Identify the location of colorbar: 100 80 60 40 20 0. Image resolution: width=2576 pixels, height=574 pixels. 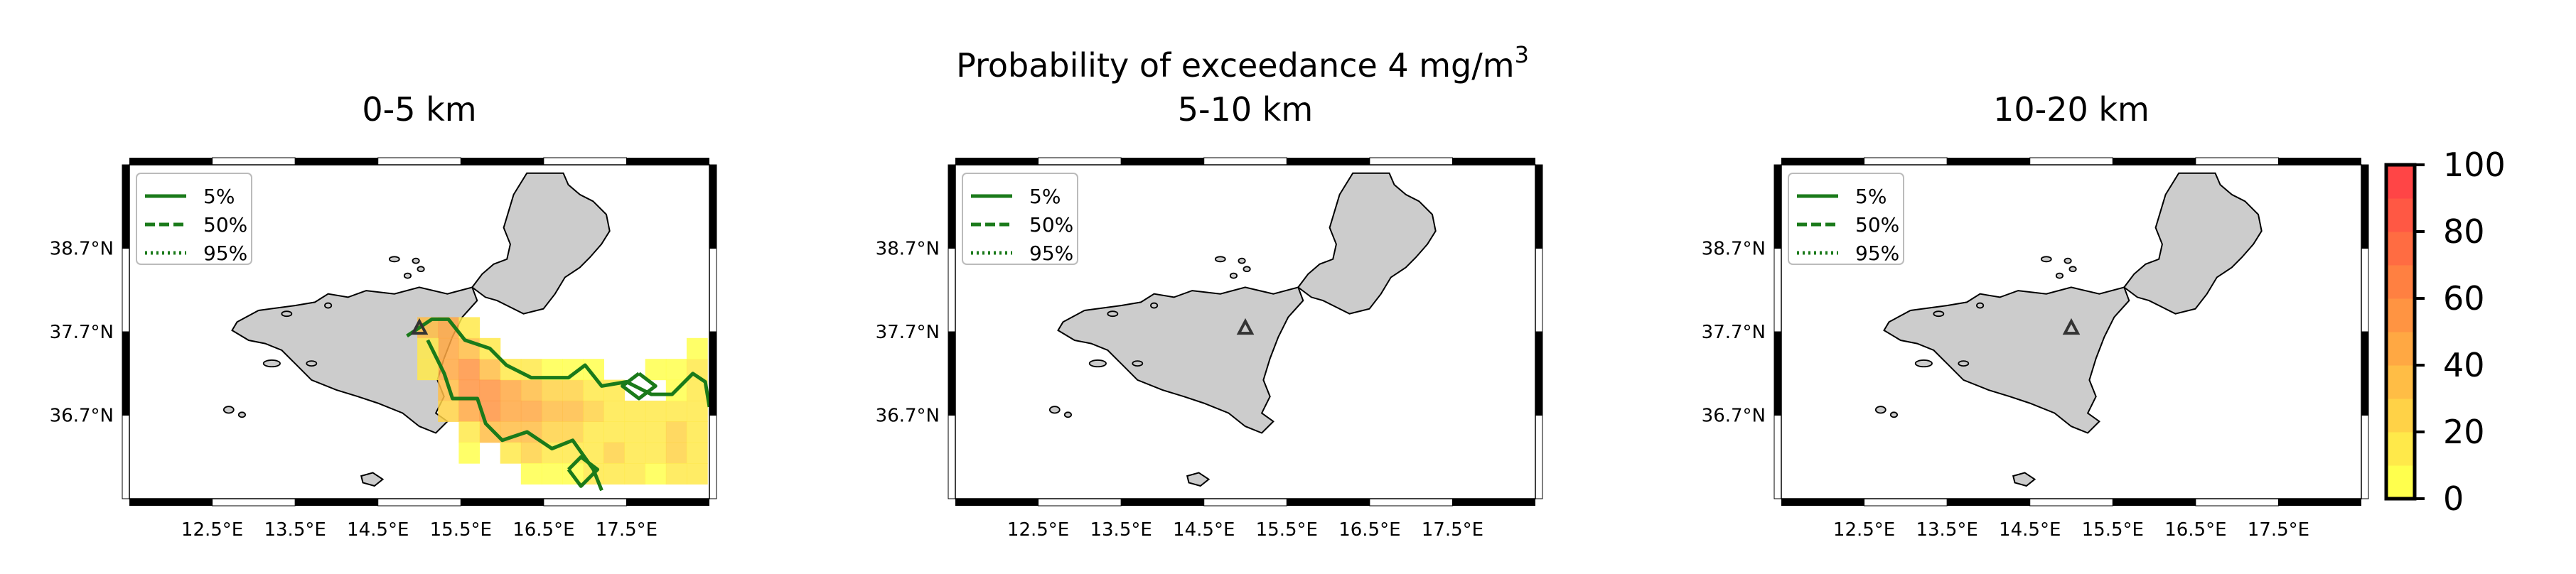
(2445, 332).